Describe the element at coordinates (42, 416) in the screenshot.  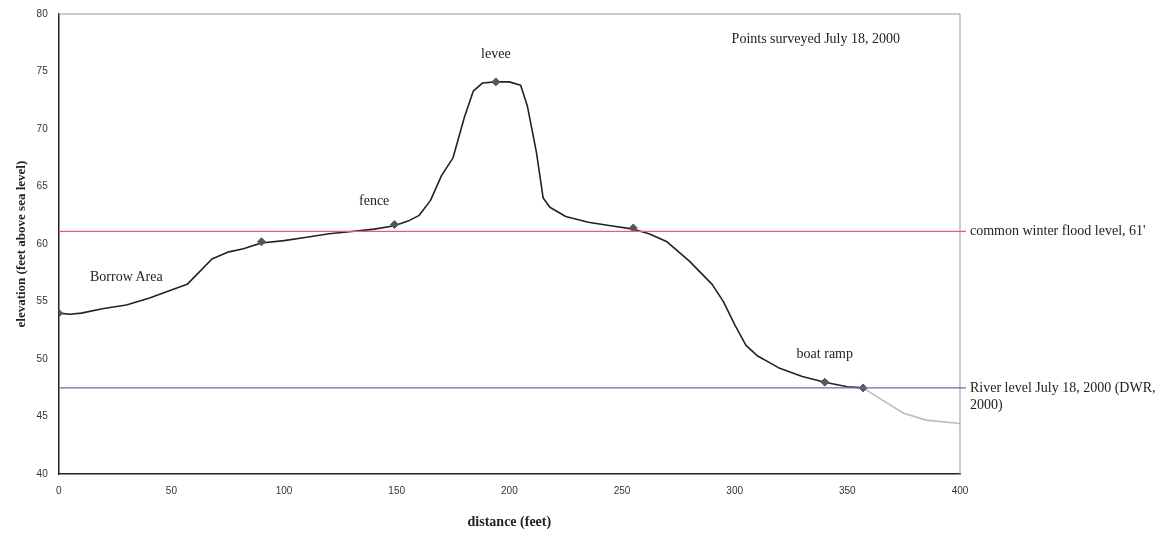
I see `y-tick-label: 45` at that location.